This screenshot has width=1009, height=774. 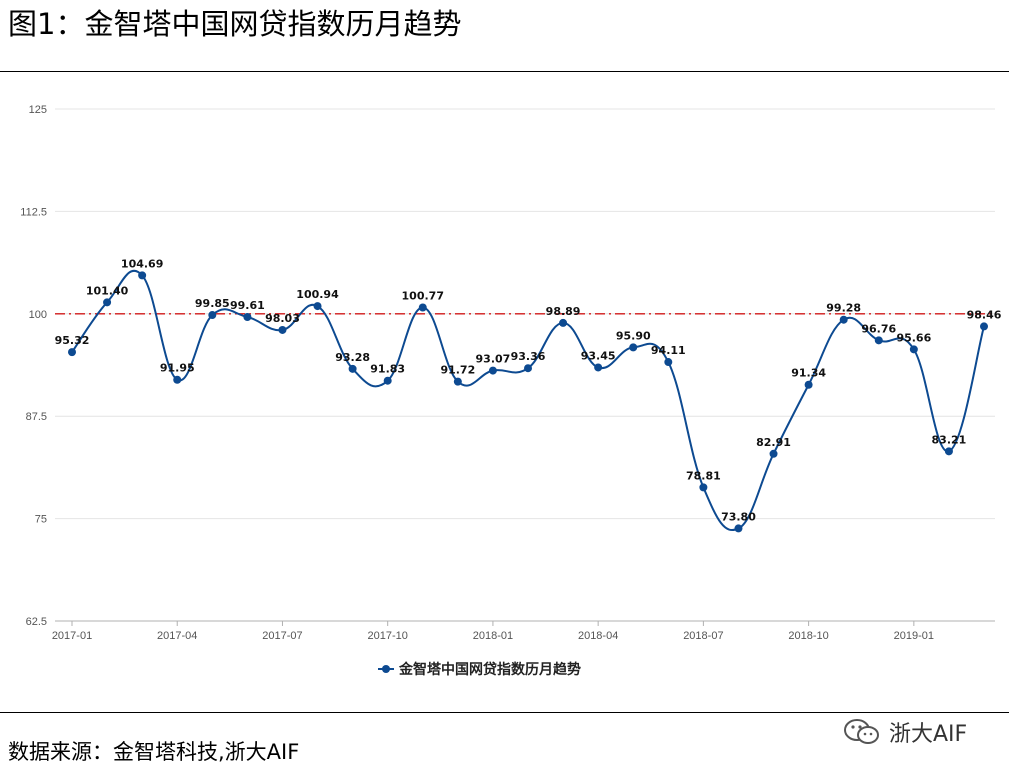 I want to click on legend-label: 金智塔中国网贷指数历月趋势, so click(x=489, y=669).